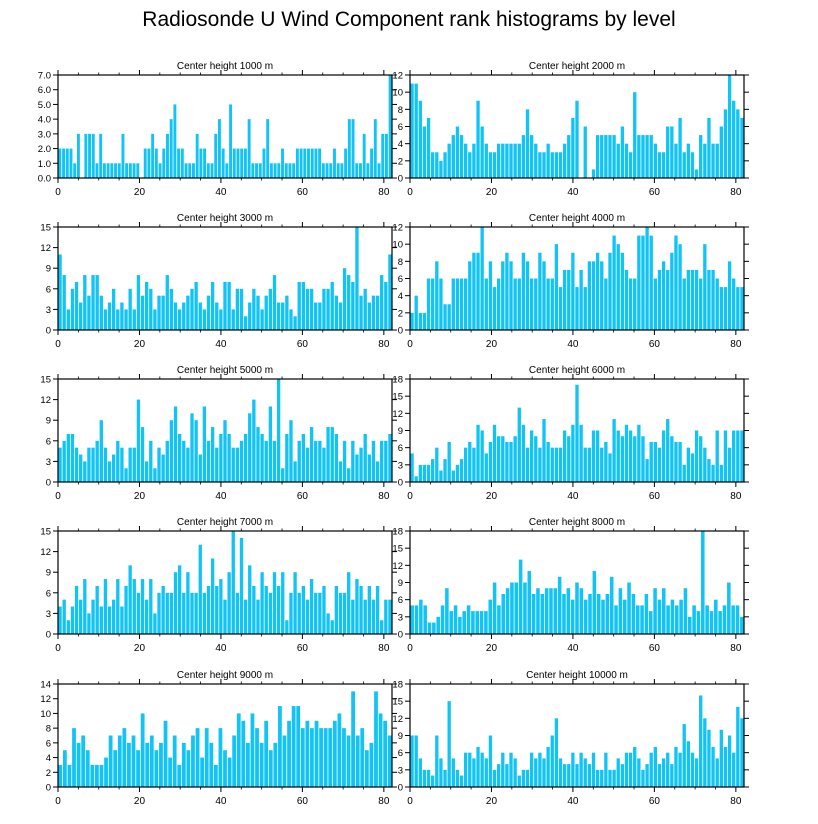 Image resolution: width=818 pixels, height=824 pixels. What do you see at coordinates (45, 685) in the screenshot?
I see `y-tick-label: 14` at bounding box center [45, 685].